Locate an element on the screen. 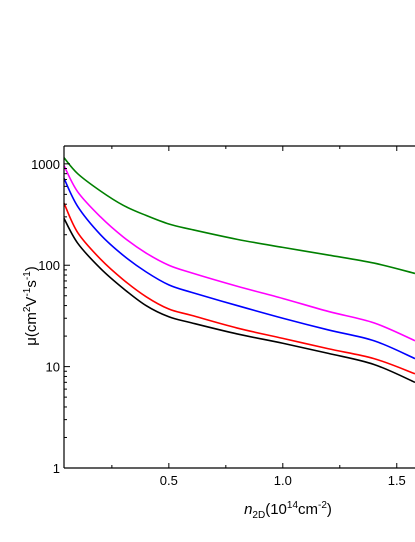 The height and width of the screenshot is (542, 415). y-axis-exp1: 2 is located at coordinates (27, 309).